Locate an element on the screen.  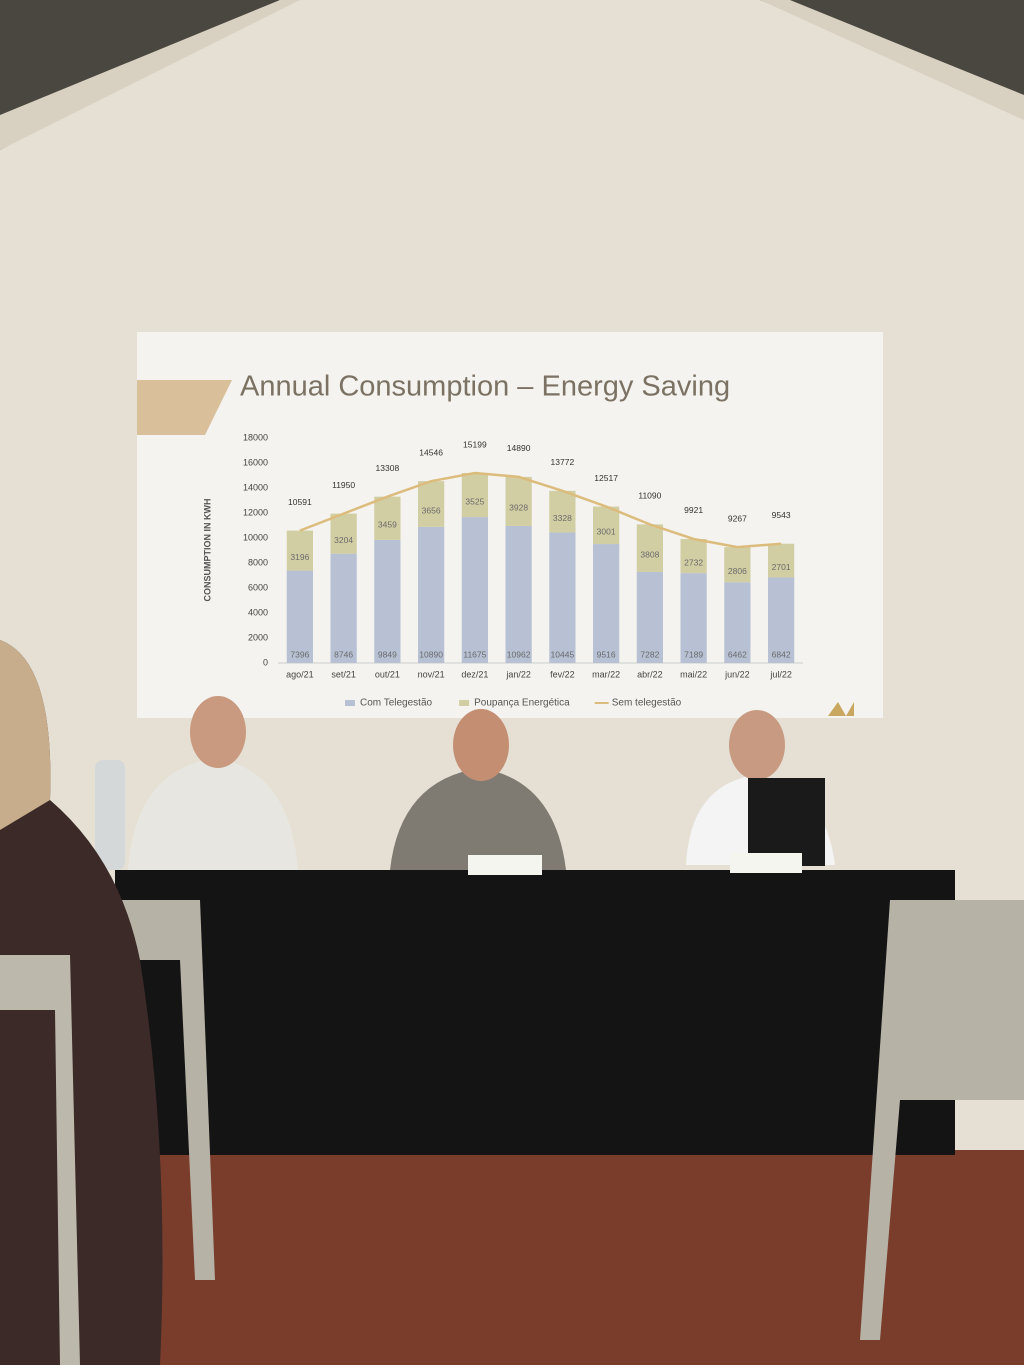
slide-logo is located at coordinates (841, 709).